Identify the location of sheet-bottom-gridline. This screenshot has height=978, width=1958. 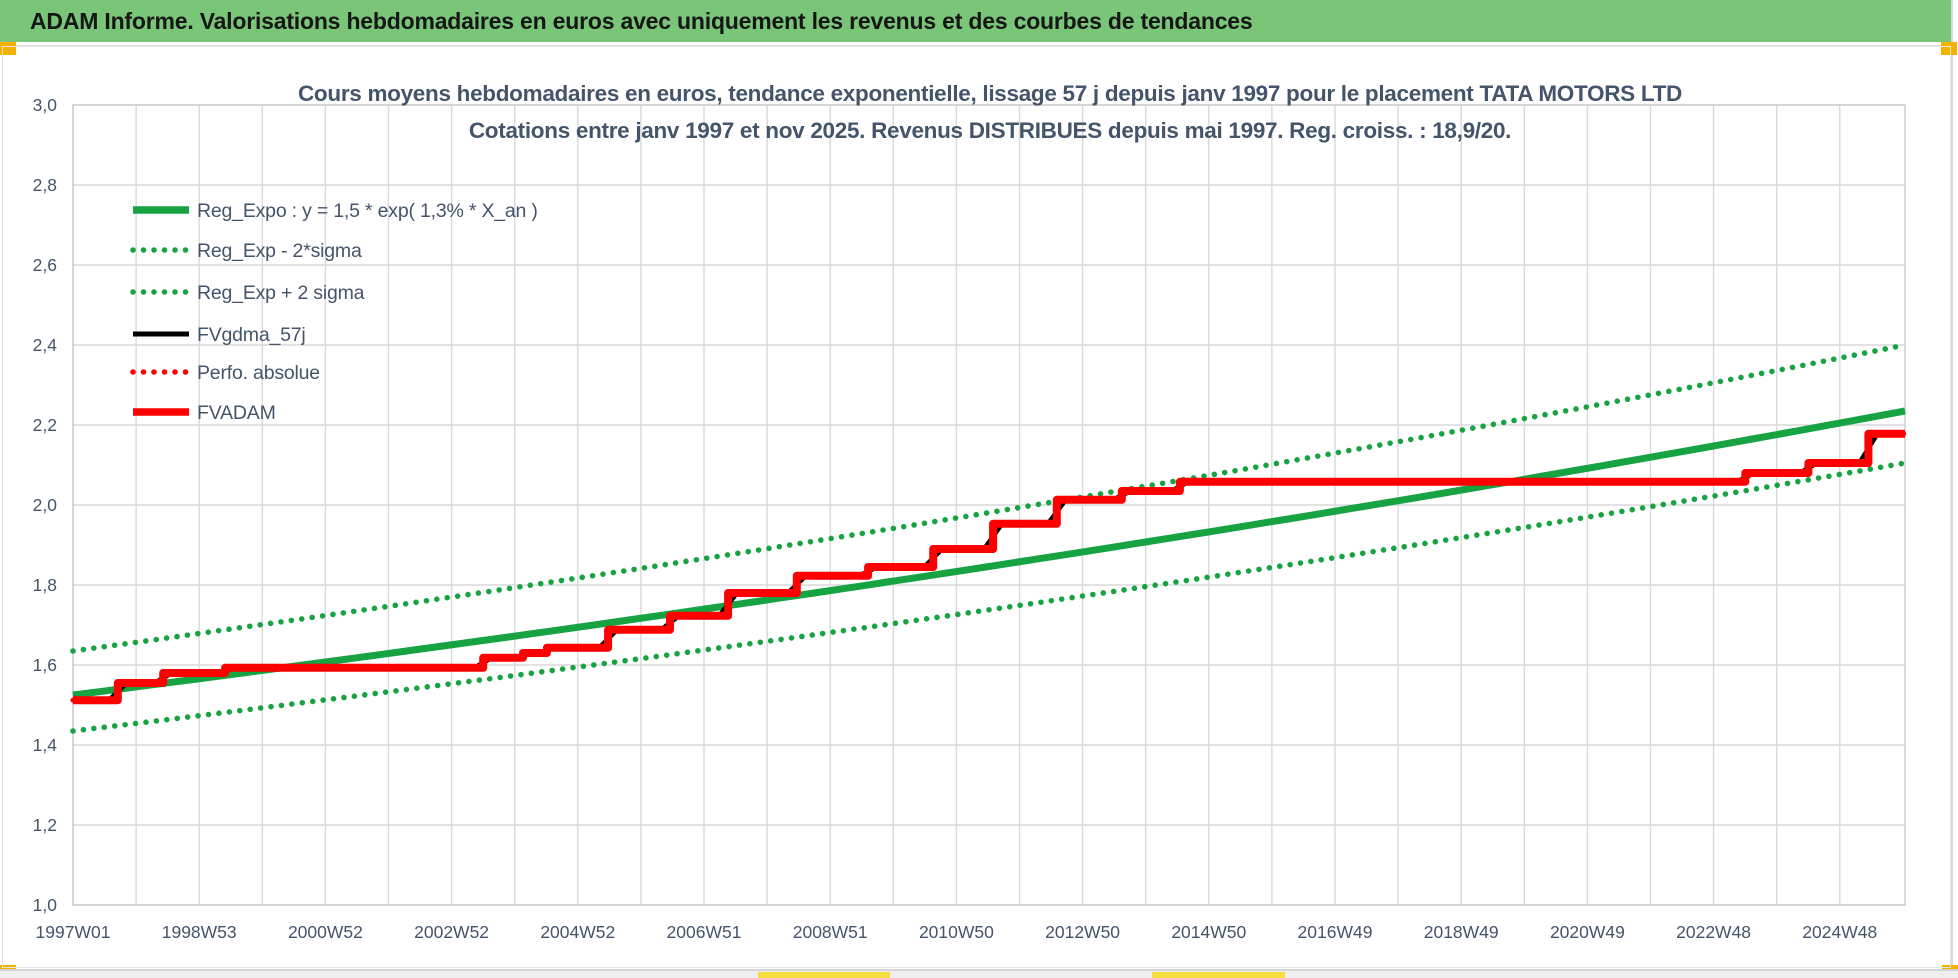
(979, 970).